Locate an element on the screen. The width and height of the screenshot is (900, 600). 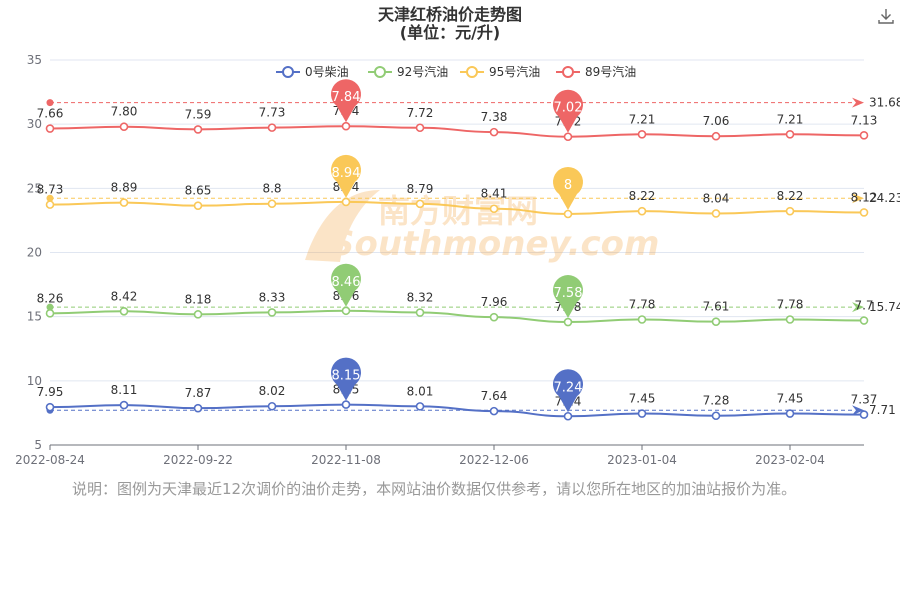
max-marker-value: 8.46 is located at coordinates (346, 282).